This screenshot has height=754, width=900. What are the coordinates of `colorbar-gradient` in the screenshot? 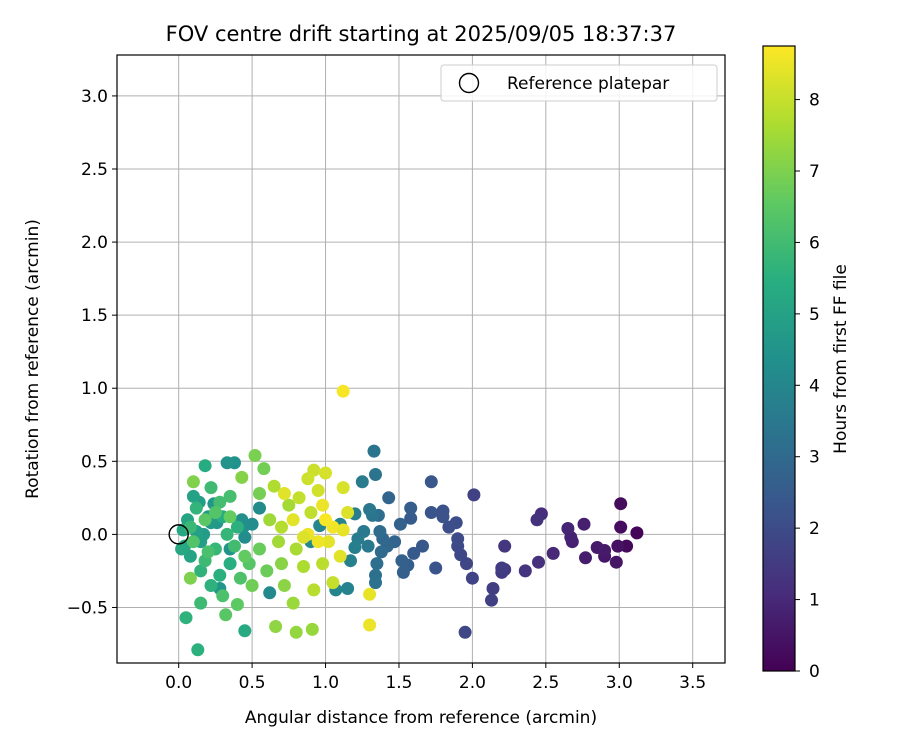 It's located at (779, 358).